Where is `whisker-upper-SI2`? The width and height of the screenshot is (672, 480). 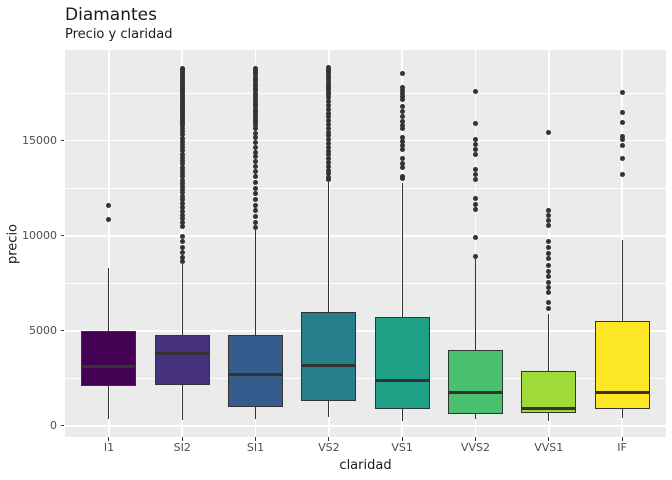
whisker-upper-SI2 is located at coordinates (182, 299).